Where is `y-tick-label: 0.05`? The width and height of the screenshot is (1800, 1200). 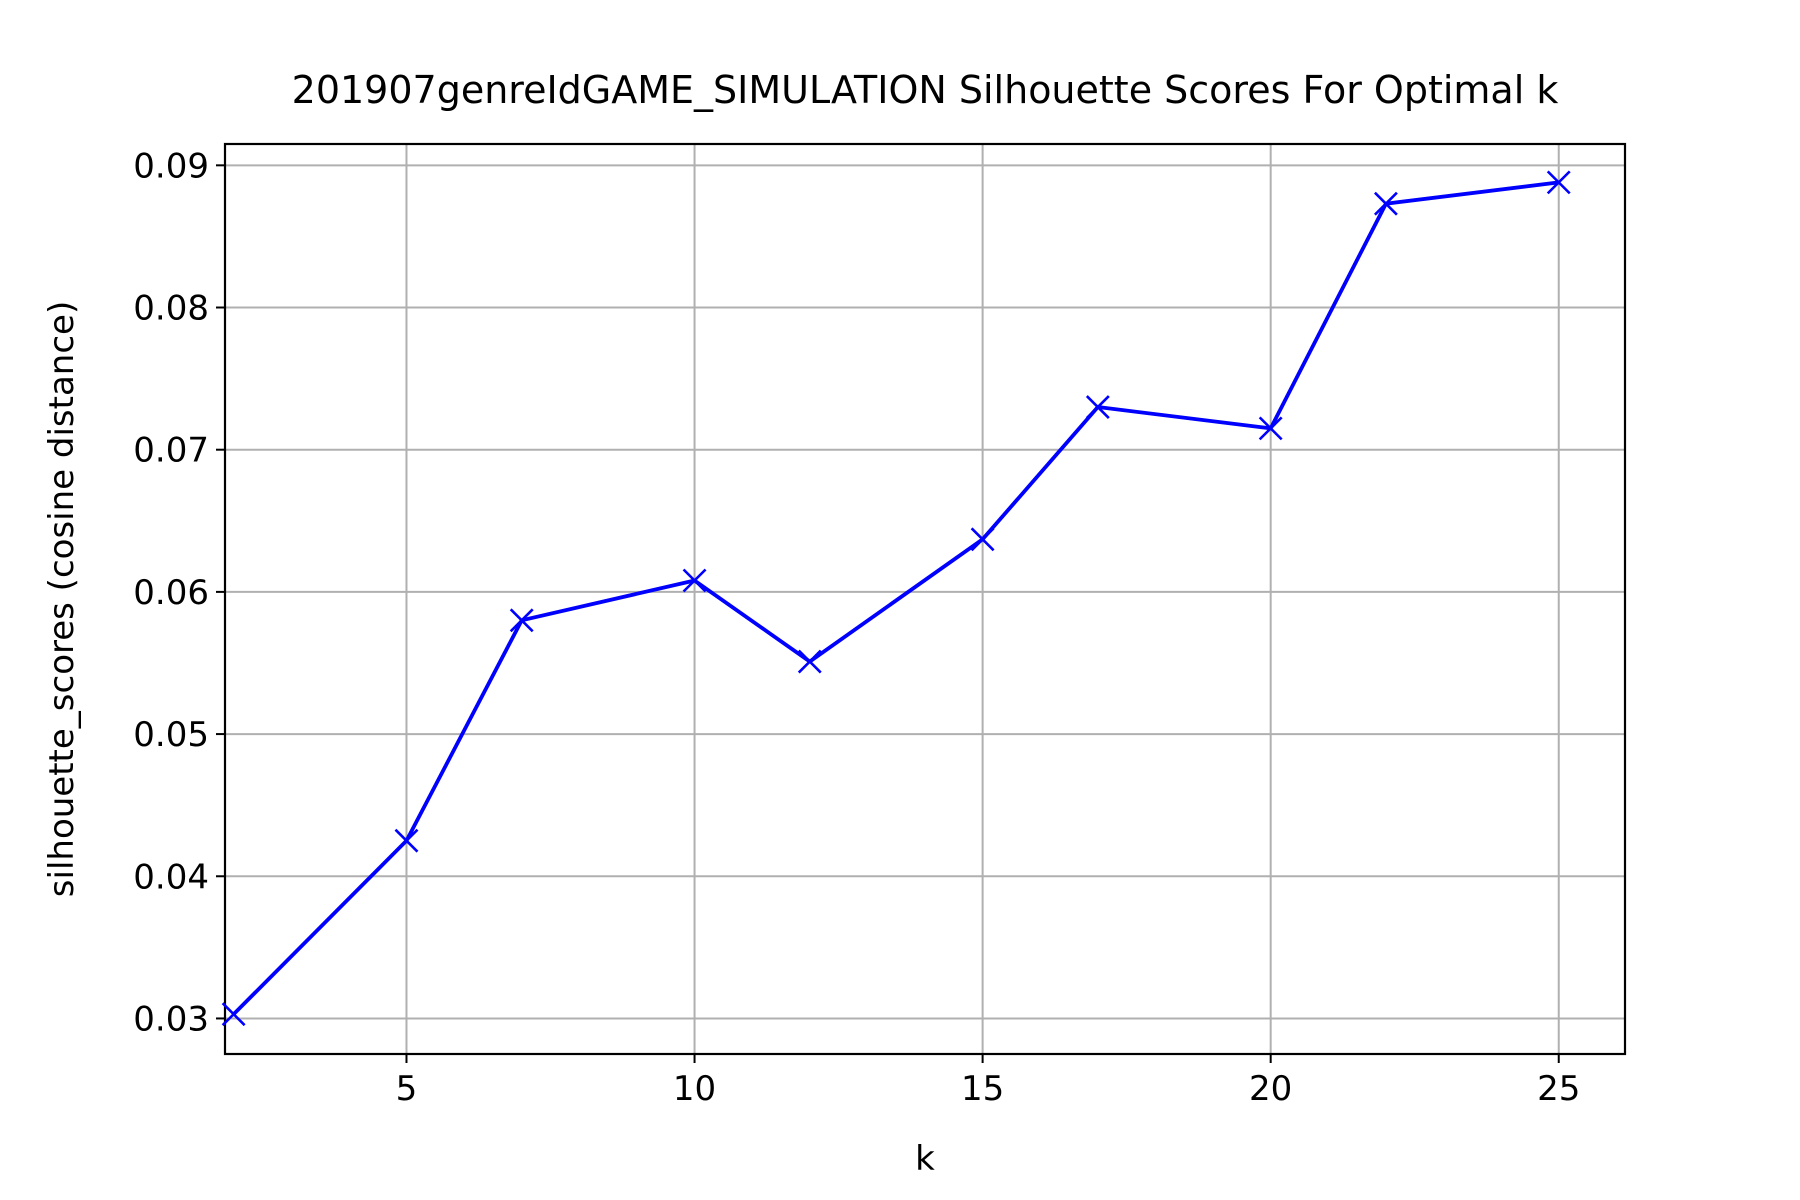 y-tick-label: 0.05 is located at coordinates (171, 735).